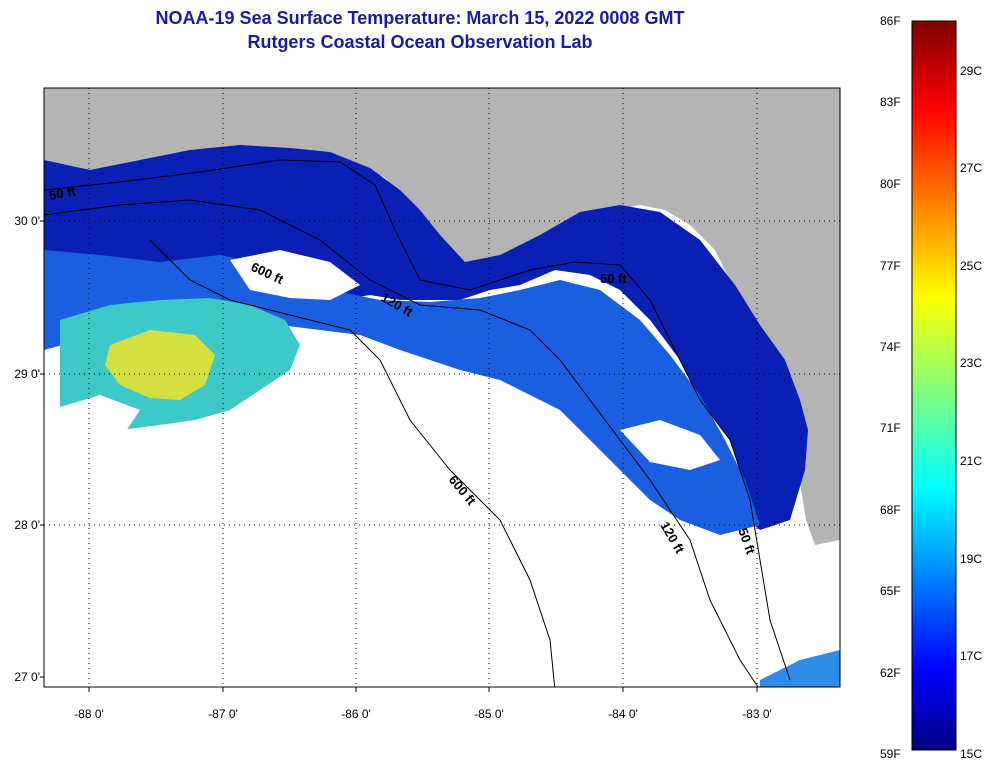  What do you see at coordinates (890, 591) in the screenshot?
I see `colorbar-f-label: 65F` at bounding box center [890, 591].